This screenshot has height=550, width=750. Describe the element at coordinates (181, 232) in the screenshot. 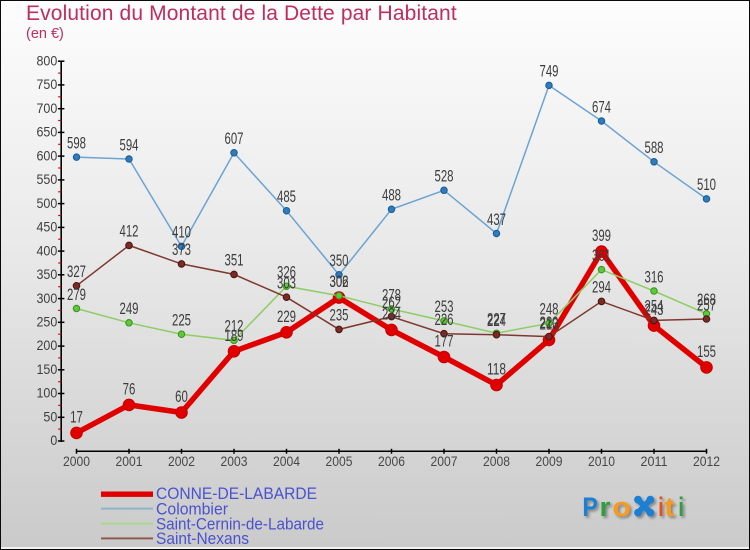

I see `svg-text: 410` at that location.